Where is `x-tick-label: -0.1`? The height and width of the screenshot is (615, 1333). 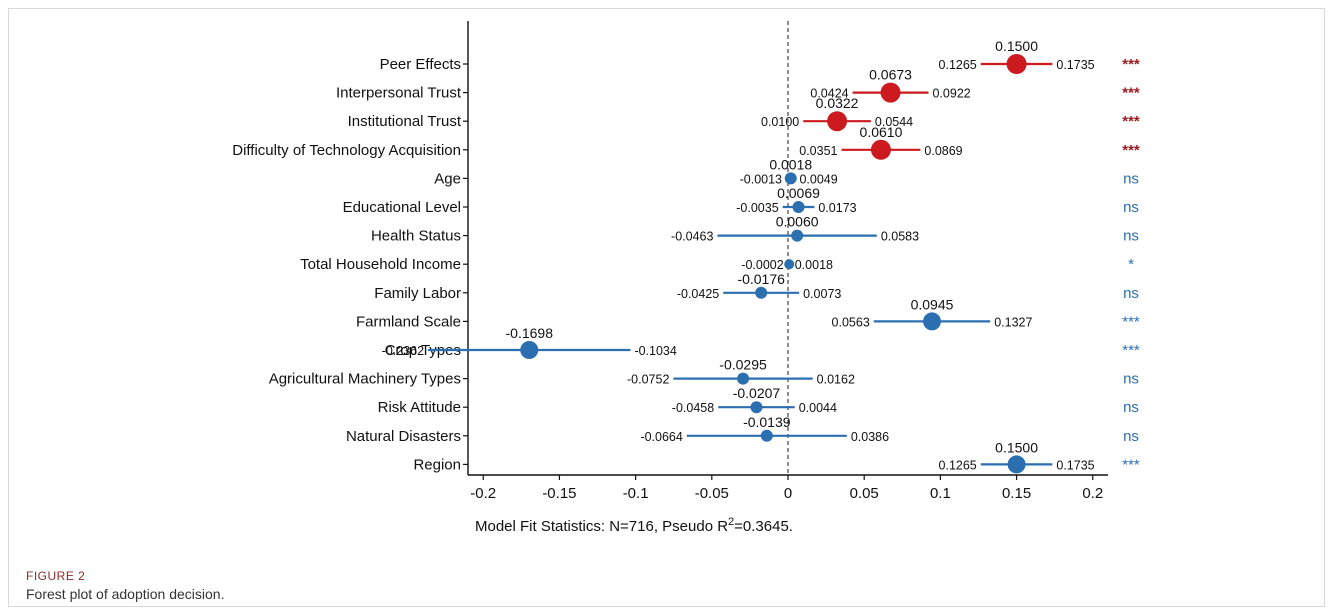 x-tick-label: -0.1 is located at coordinates (636, 493).